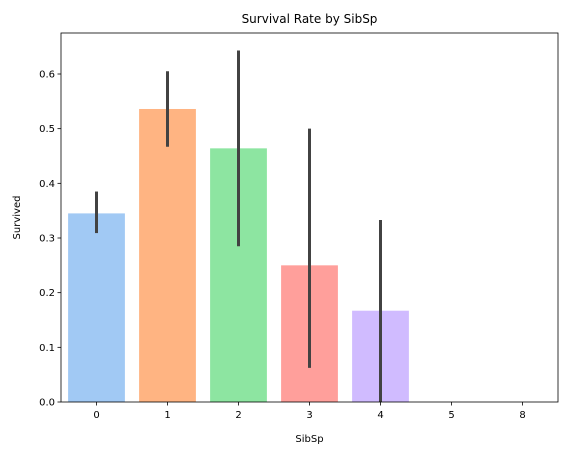  I want to click on x-axis: 0 1 2 3 4 5 8, so click(309, 411).